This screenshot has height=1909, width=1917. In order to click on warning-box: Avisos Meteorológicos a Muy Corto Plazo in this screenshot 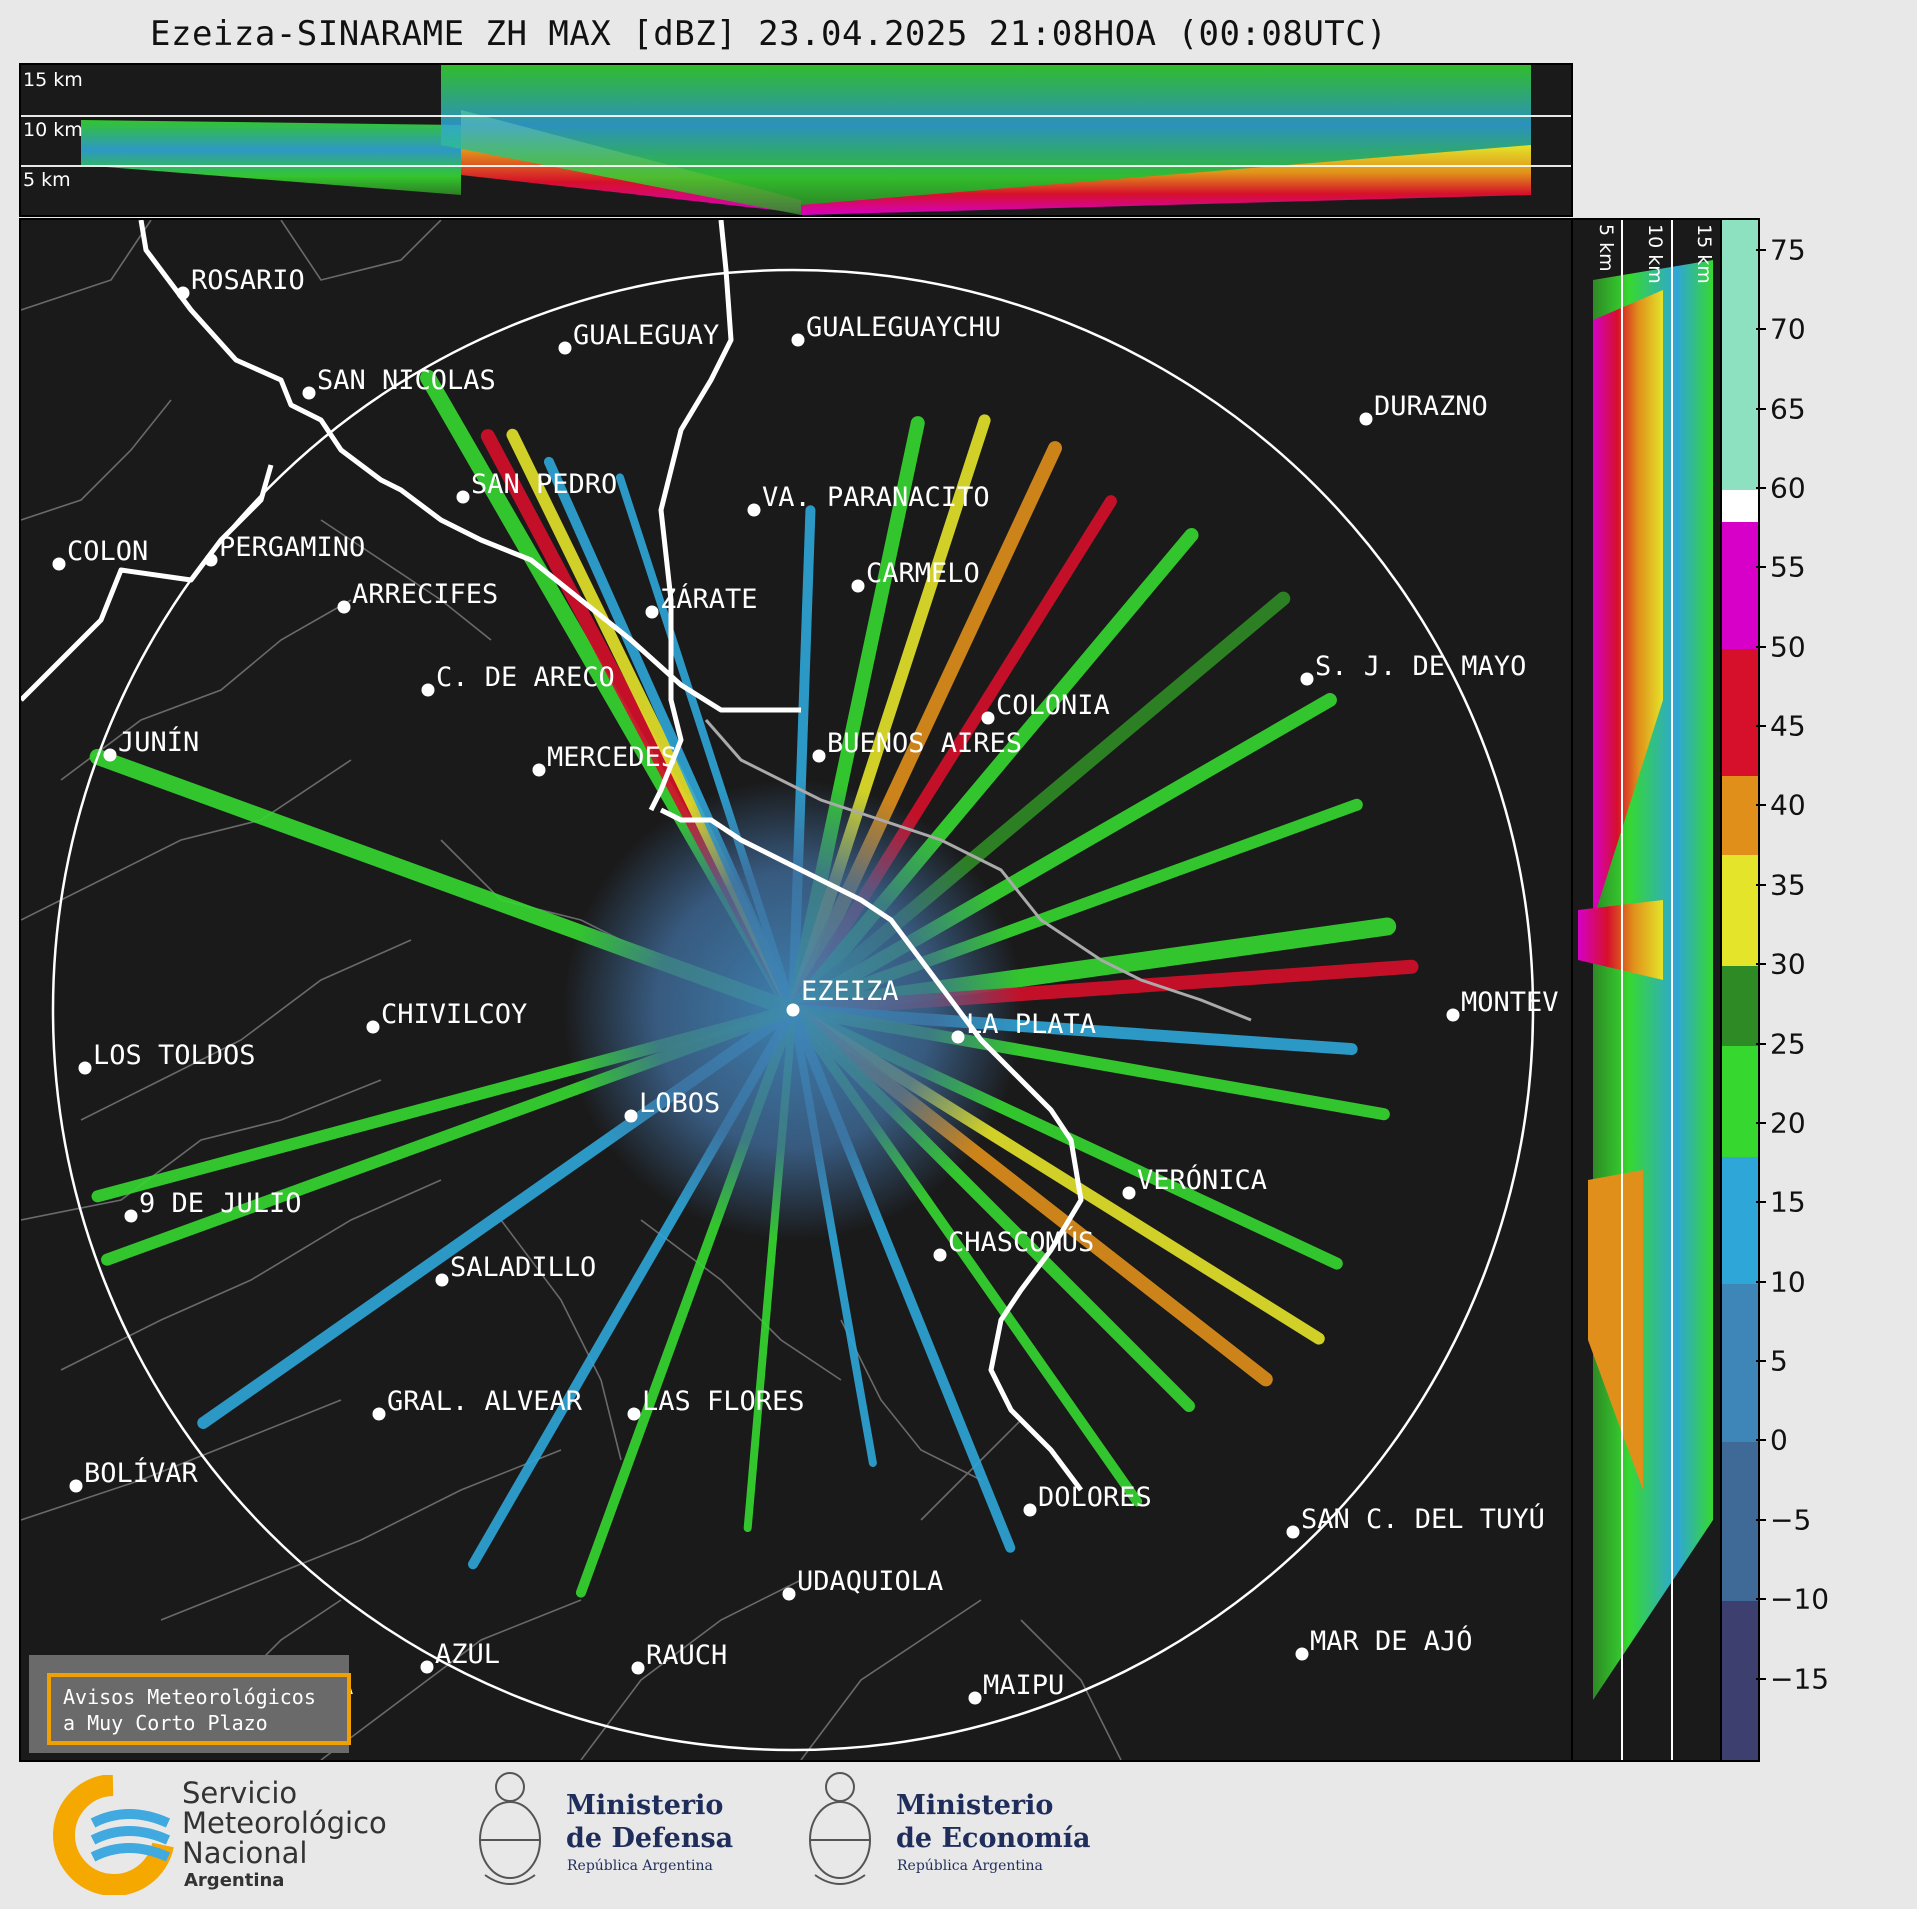, I will do `click(190, 1704)`.